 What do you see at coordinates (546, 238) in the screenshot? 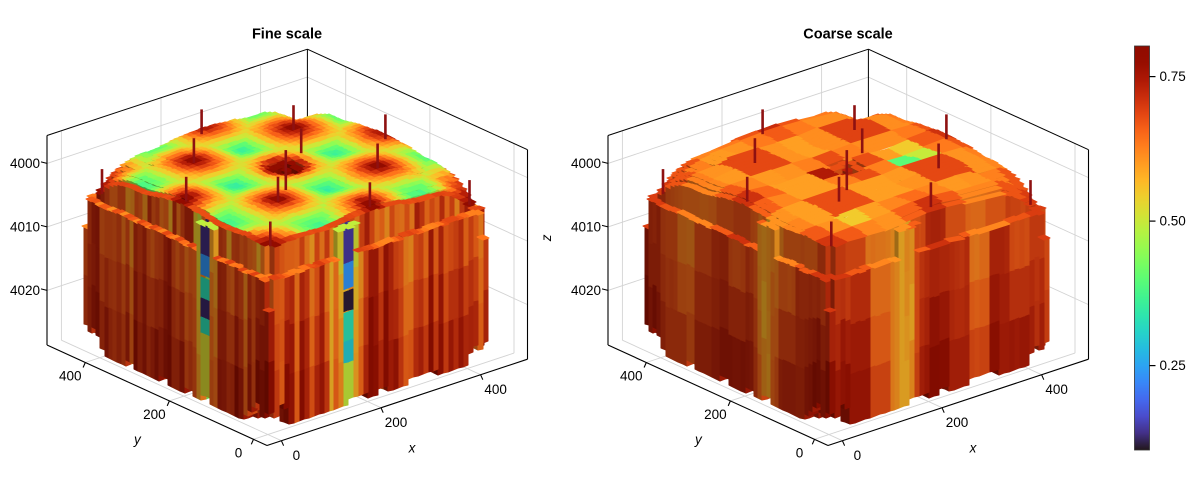
I see `svg-text: z` at bounding box center [546, 238].